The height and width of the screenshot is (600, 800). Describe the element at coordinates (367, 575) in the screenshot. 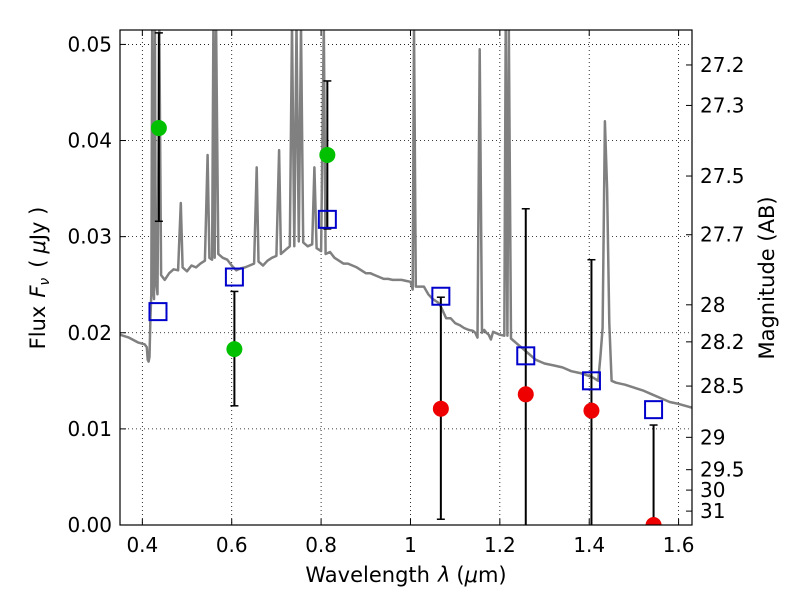

I see `x-axis-label-text: Wavelength` at that location.